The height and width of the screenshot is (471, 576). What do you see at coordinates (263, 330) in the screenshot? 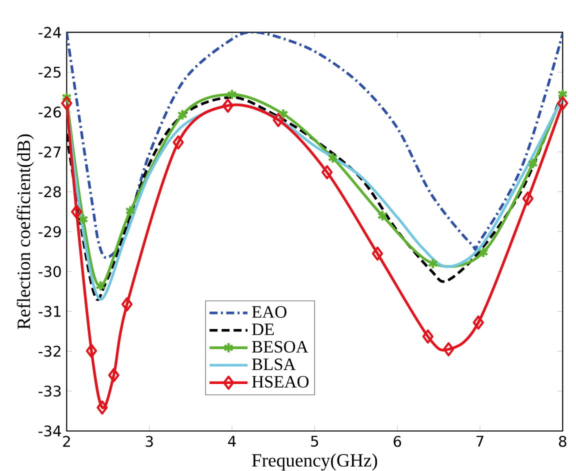
I see `legend-label: DE` at bounding box center [263, 330].